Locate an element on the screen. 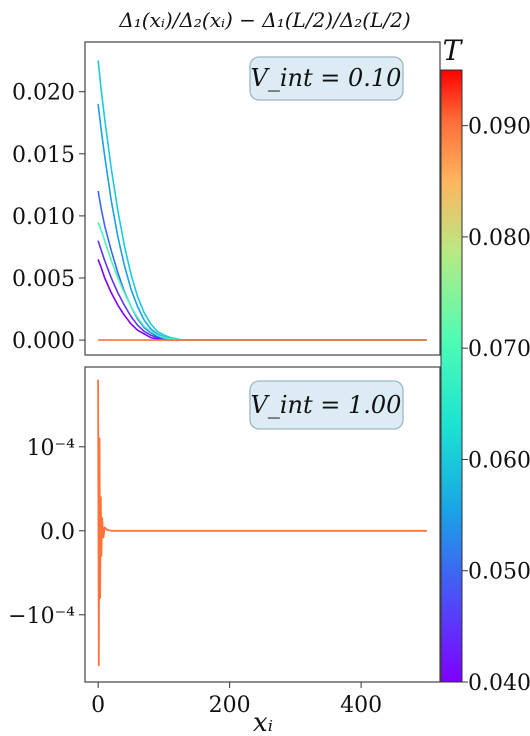 Image resolution: width=530 pixels, height=736 pixels. bottom-annotation-text: V_int = 1.00 is located at coordinates (326, 405).